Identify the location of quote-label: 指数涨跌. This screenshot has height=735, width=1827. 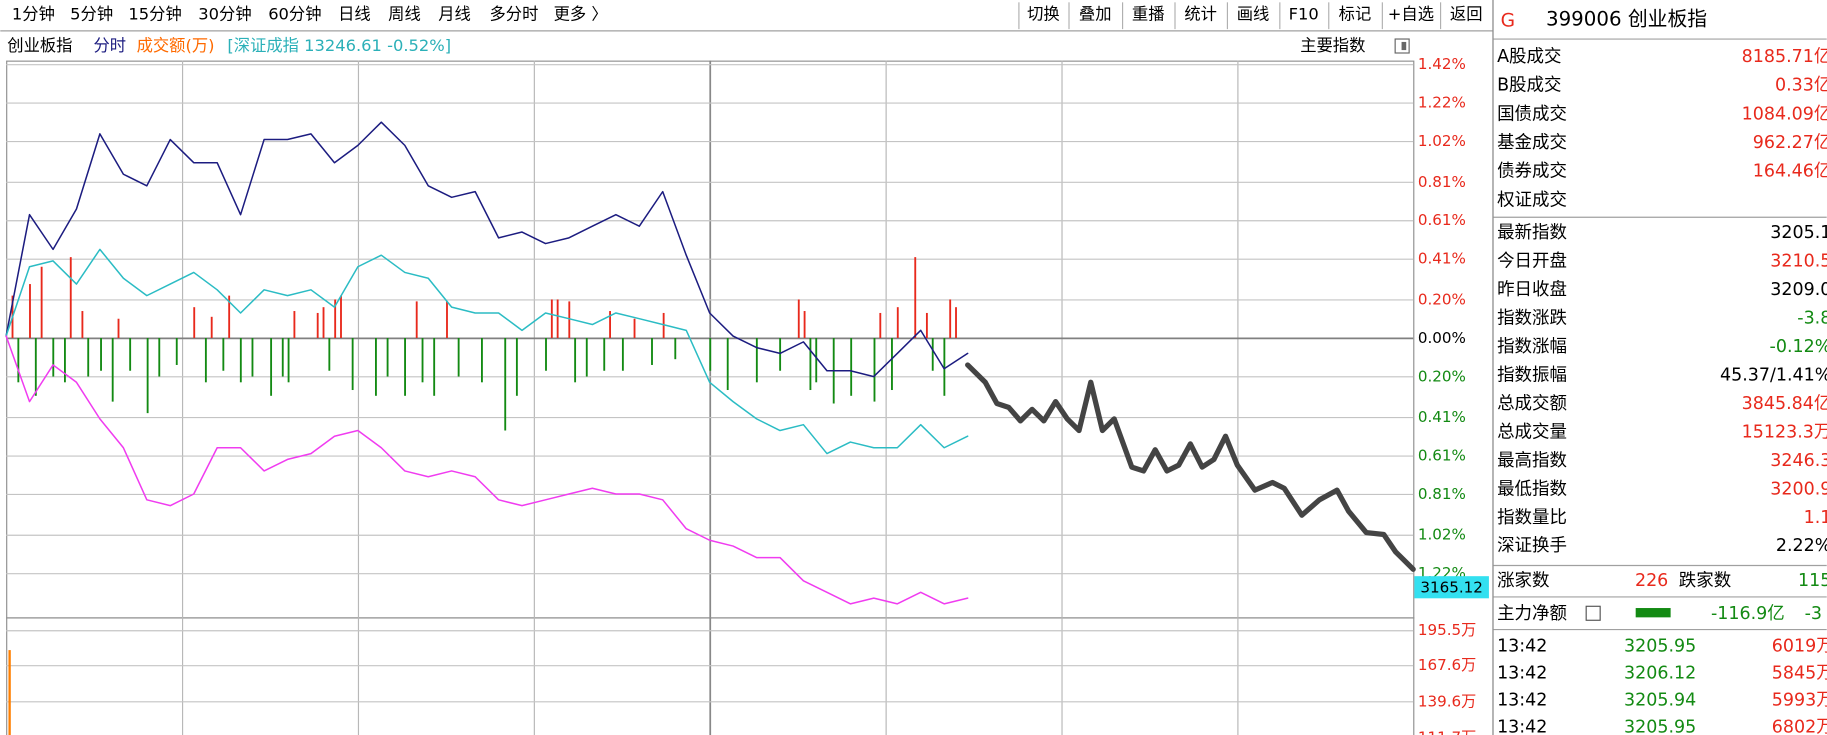
(1532, 318).